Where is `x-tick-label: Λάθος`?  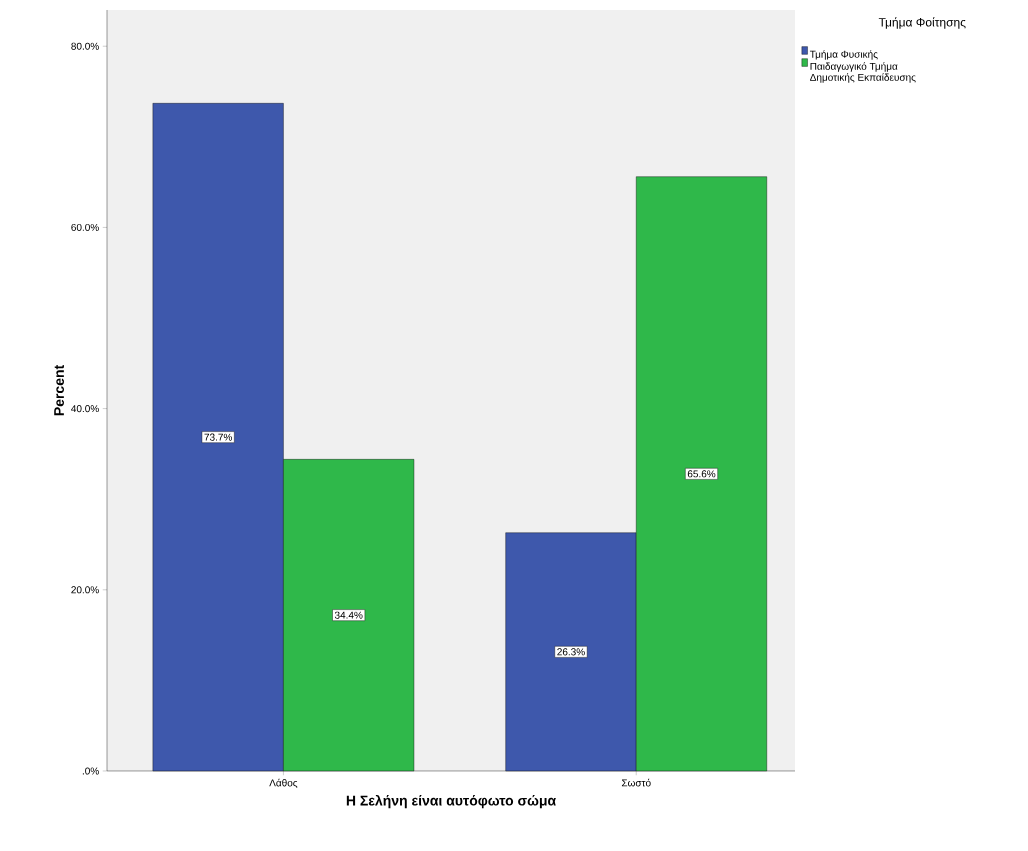
x-tick-label: Λάθος is located at coordinates (283, 783).